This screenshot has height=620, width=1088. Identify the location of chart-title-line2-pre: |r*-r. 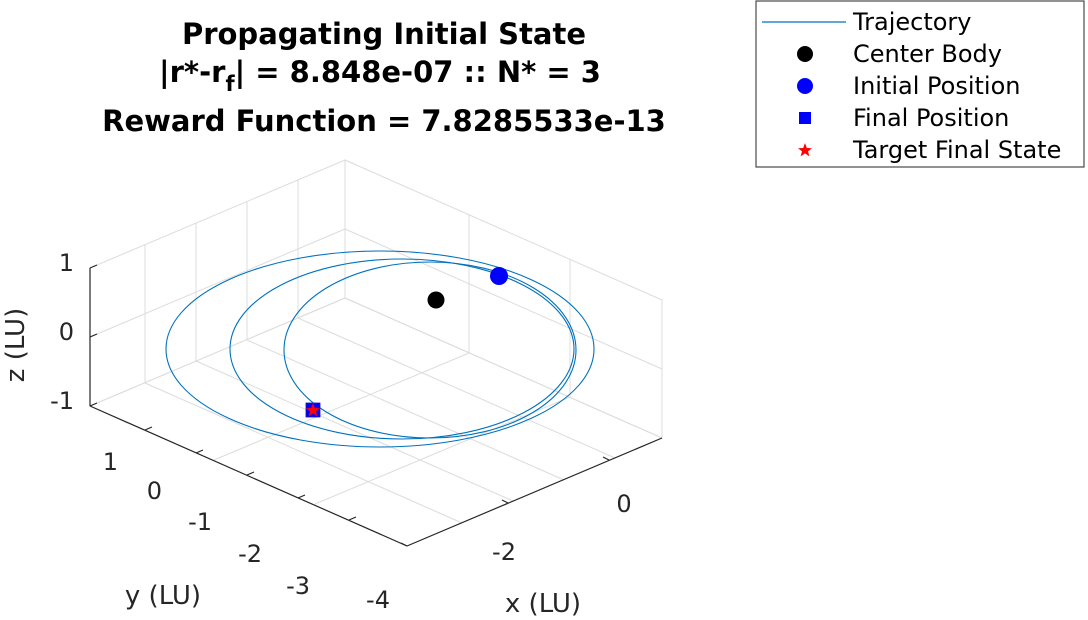
(192, 72).